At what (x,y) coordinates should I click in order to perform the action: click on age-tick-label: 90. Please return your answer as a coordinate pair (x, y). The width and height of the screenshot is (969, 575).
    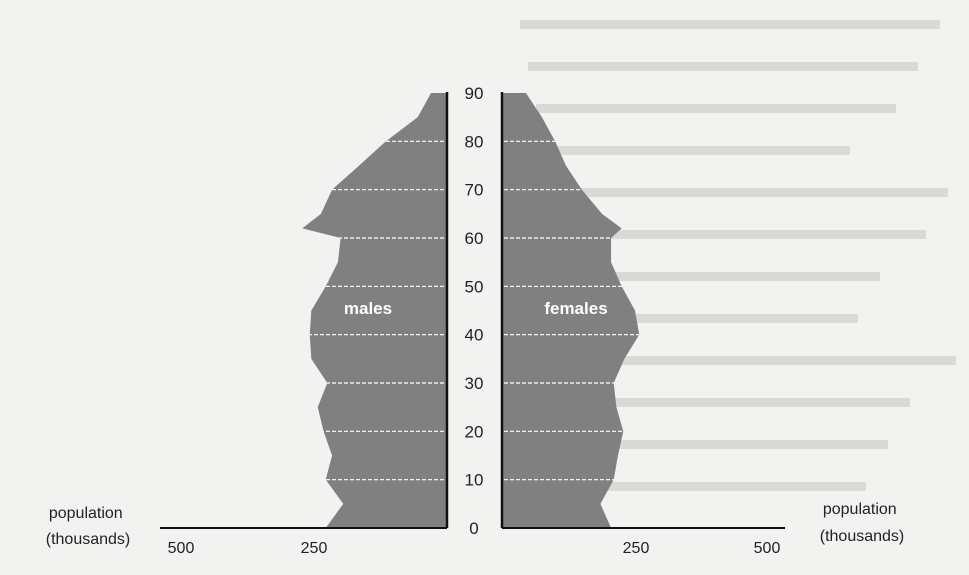
    Looking at the image, I should click on (474, 93).